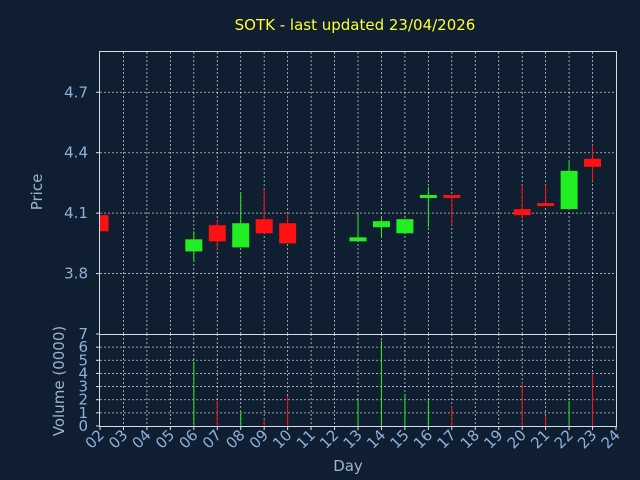 Image resolution: width=640 pixels, height=480 pixels. I want to click on day-tick-label: 14, so click(376, 439).